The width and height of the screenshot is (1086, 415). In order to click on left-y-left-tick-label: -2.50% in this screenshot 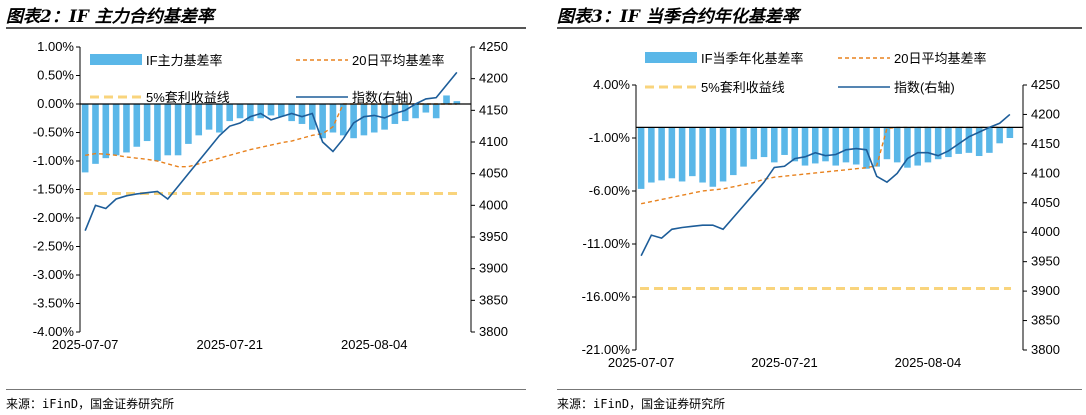, I will do `click(54, 246)`.